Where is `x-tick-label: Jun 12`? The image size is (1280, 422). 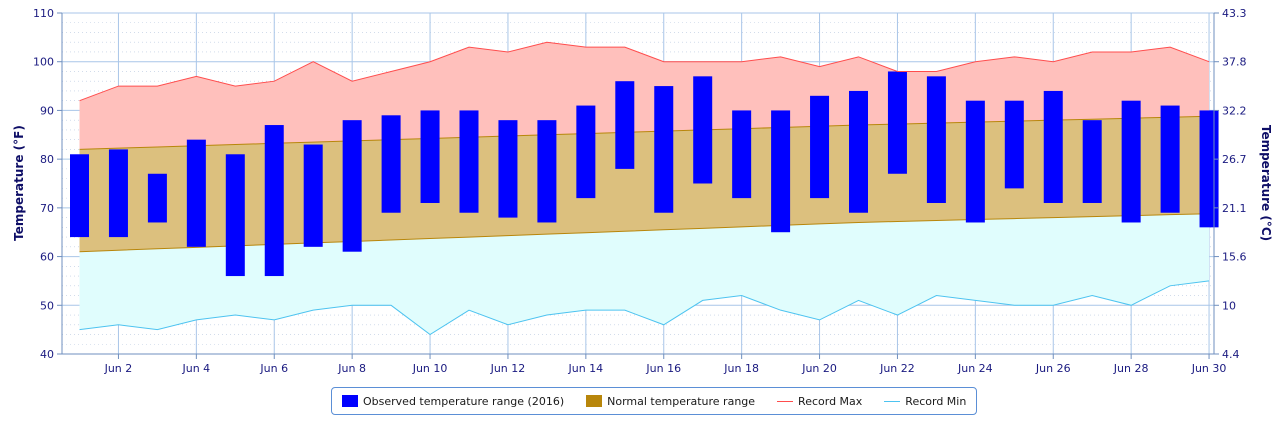 x-tick-label: Jun 12 is located at coordinates (508, 368).